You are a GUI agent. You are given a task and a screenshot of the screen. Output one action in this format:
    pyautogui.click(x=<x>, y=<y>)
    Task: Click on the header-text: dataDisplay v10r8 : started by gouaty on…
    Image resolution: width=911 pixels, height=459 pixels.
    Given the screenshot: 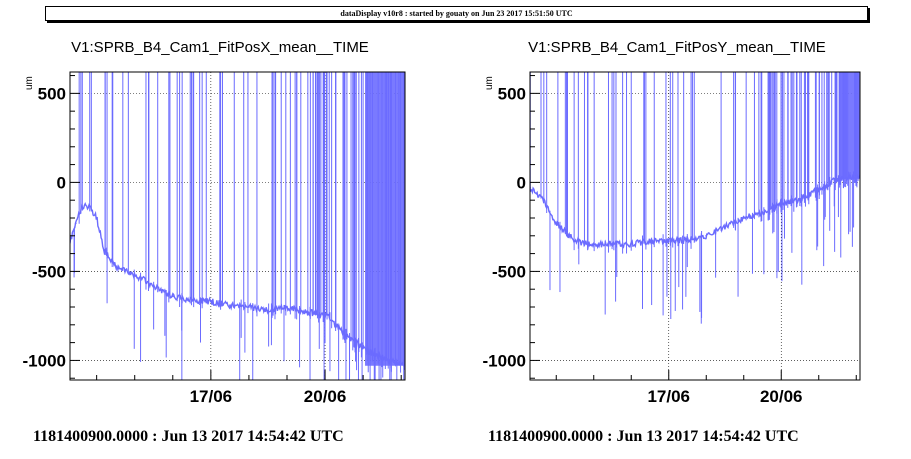 What is the action you would take?
    pyautogui.click(x=456, y=13)
    